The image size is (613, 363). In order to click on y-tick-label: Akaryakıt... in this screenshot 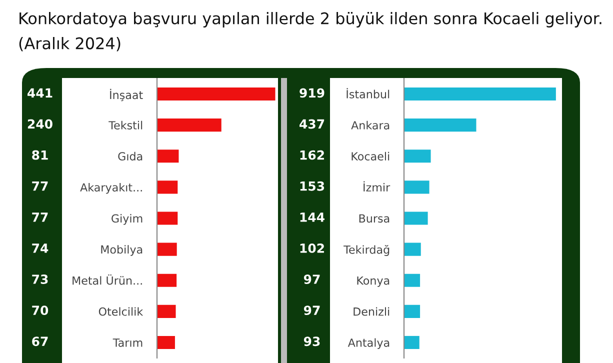, I will do `click(111, 188)`.